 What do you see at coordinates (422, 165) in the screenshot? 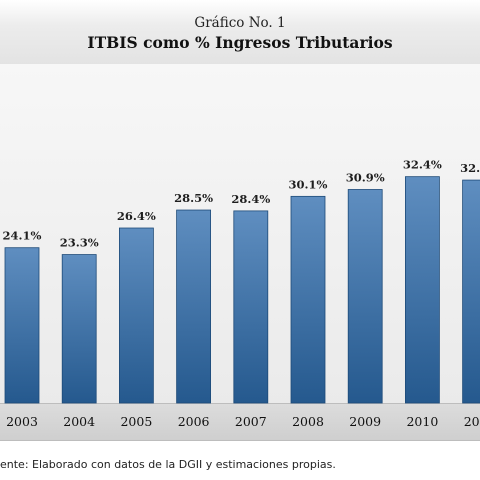
I see `data-label-2010: 32.4%` at bounding box center [422, 165].